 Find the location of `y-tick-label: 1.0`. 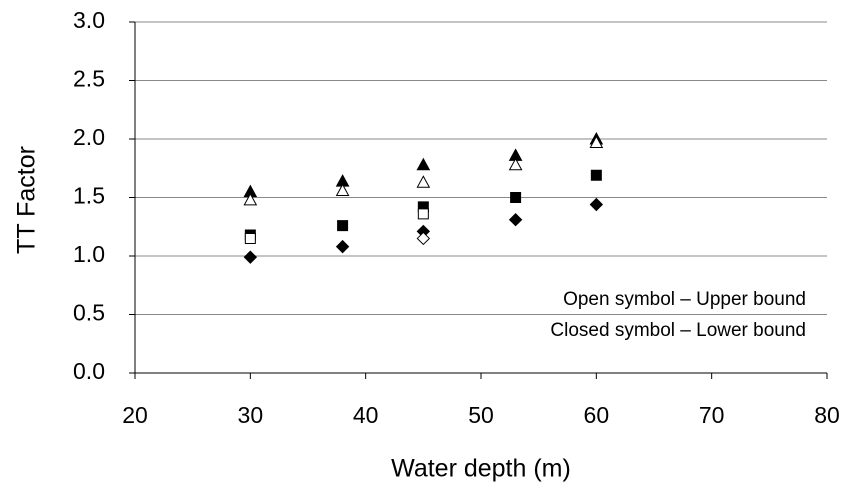

y-tick-label: 1.0 is located at coordinates (89, 254).